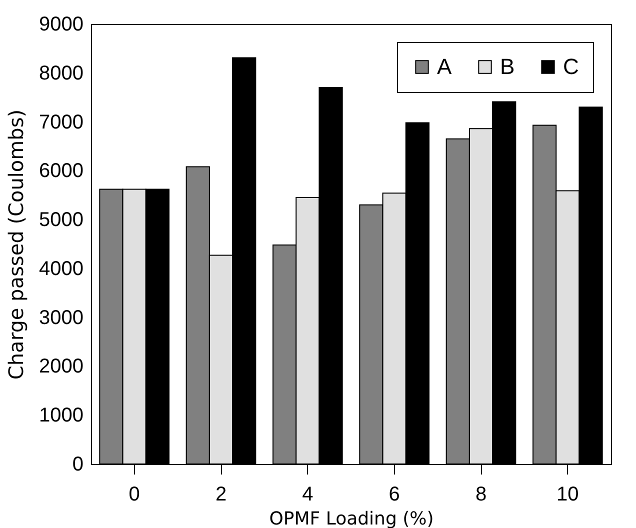  I want to click on y-tick-label: 8000, so click(61, 73).